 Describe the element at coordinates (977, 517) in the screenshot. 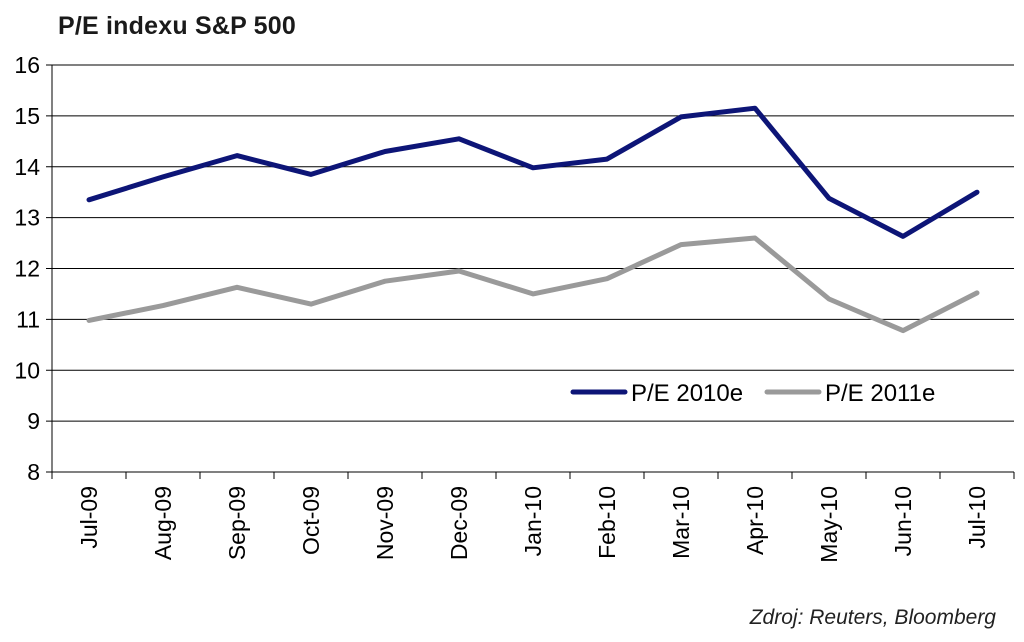

I see `x-tick-label: Jul-10` at that location.